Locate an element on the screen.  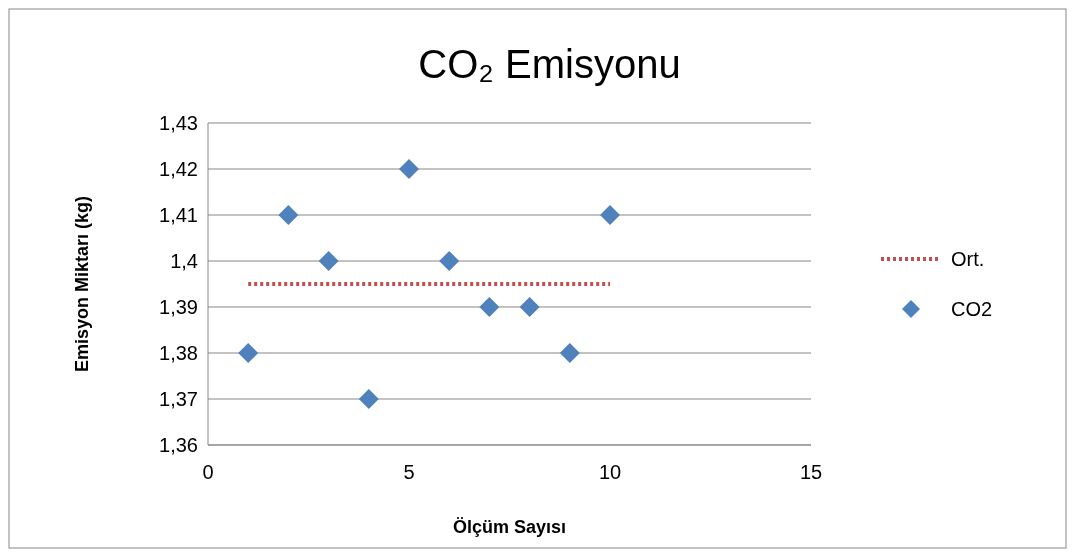
y-tick-label: 1,4 is located at coordinates (184, 261).